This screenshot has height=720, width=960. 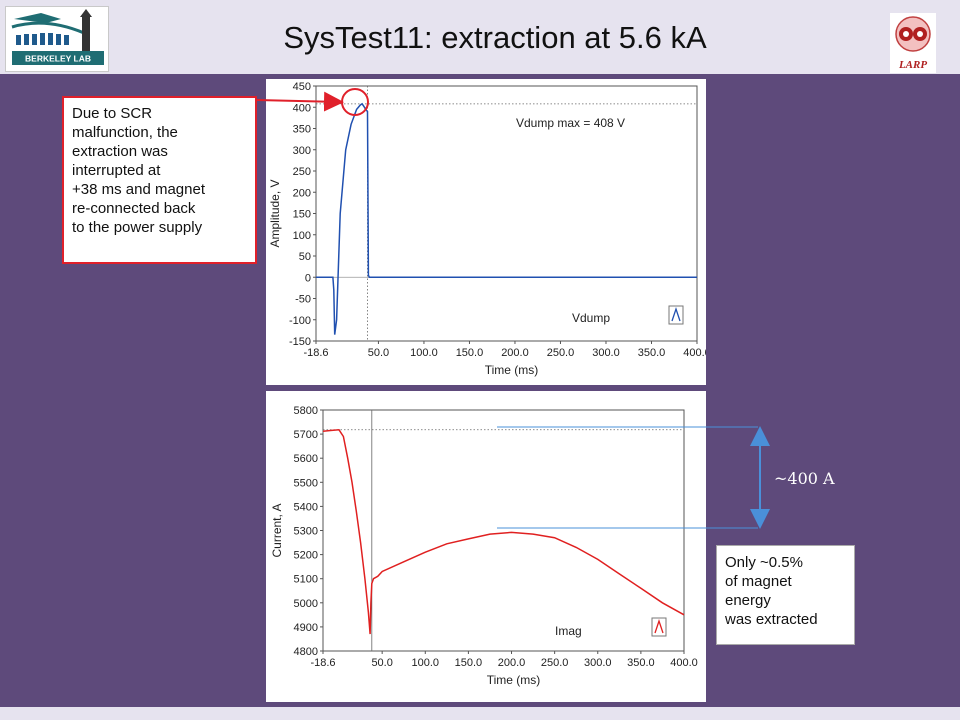 What do you see at coordinates (758, 581) in the screenshot?
I see `note-line: of magnet` at bounding box center [758, 581].